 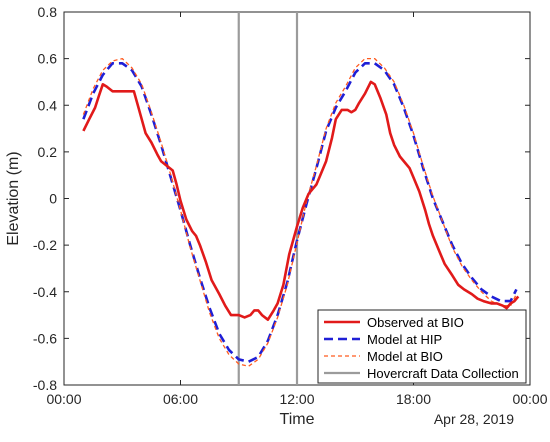 I want to click on y-tick-label: 0.8, so click(x=48, y=12).